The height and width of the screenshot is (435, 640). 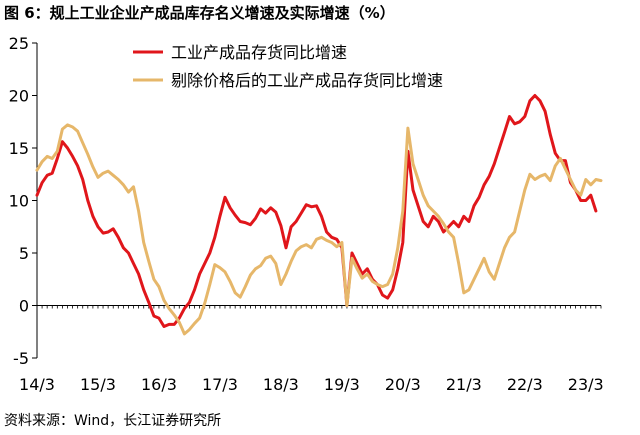 What do you see at coordinates (403, 384) in the screenshot?
I see `x-tick-label: 20/3` at bounding box center [403, 384].